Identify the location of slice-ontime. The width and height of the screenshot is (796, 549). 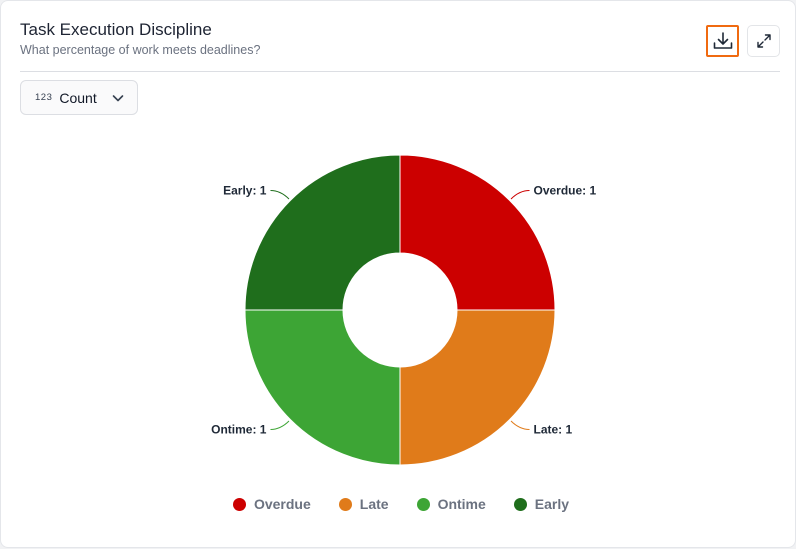
(322, 387).